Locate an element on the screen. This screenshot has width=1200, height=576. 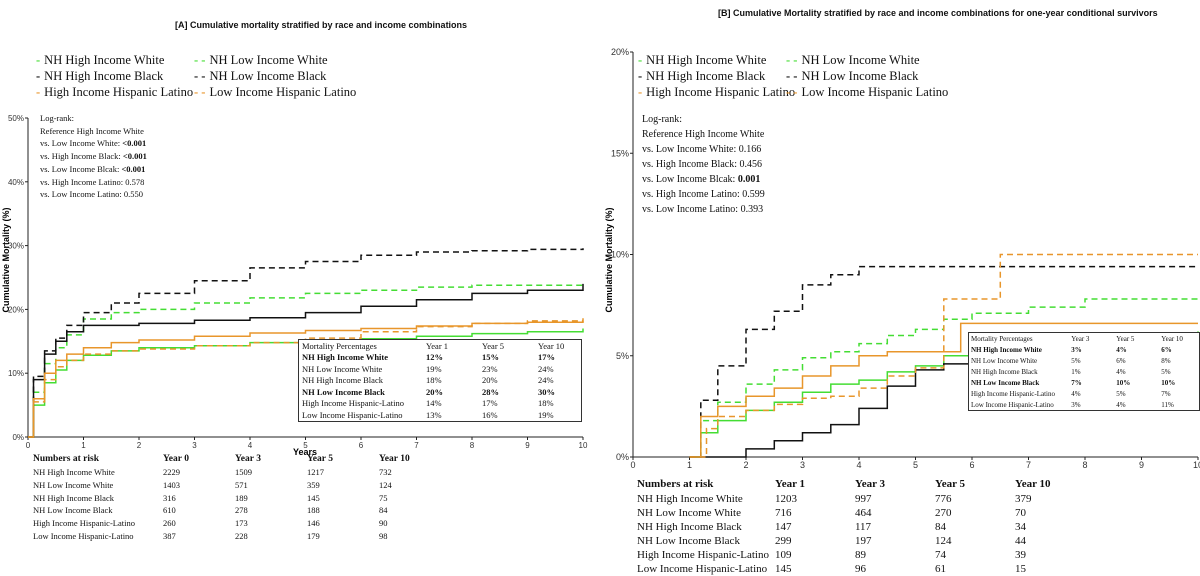
legend-label: Low Income Hispanic Latino is located at coordinates (875, 92).